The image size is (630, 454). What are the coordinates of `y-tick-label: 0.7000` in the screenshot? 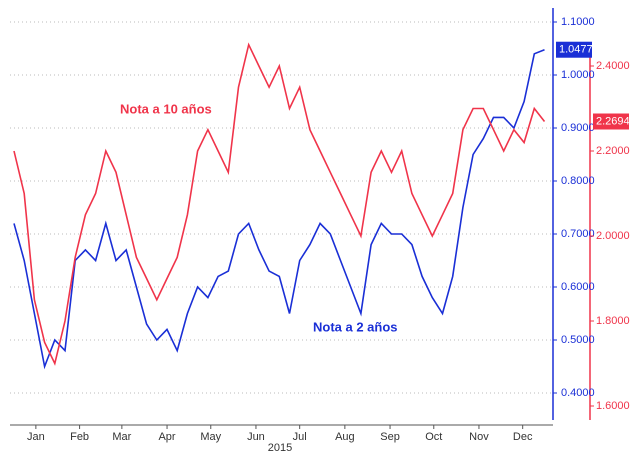 It's located at (578, 234).